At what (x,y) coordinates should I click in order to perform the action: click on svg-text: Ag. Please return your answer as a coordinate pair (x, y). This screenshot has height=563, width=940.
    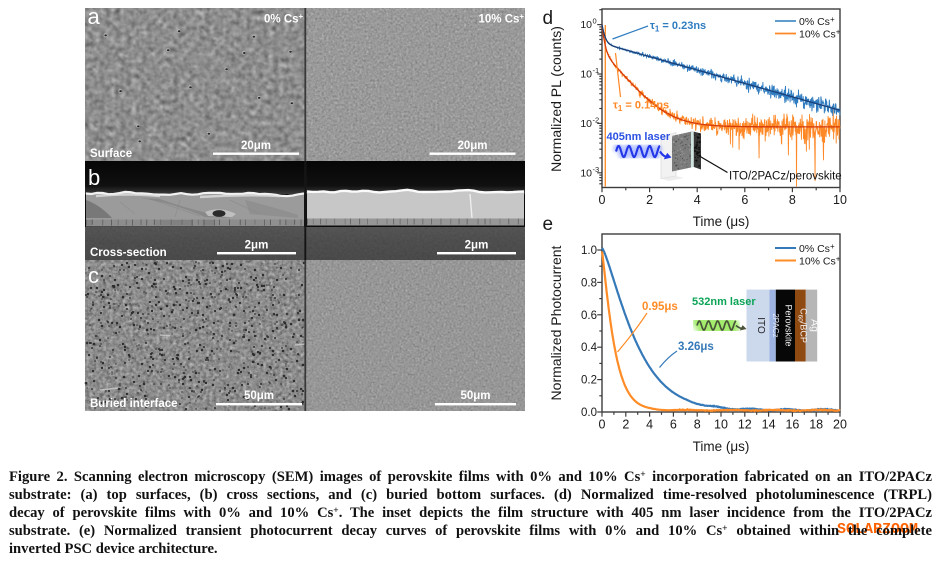
    Looking at the image, I should click on (815, 325).